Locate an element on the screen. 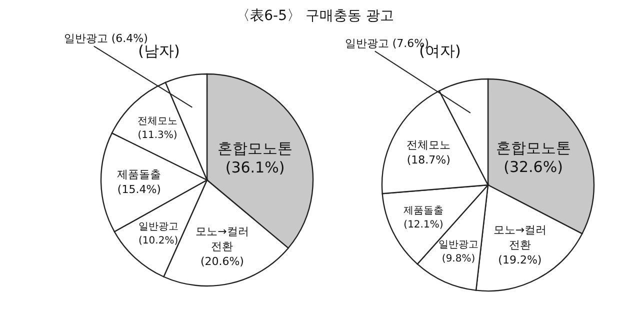  data-label: (15.4%) is located at coordinates (139, 189).